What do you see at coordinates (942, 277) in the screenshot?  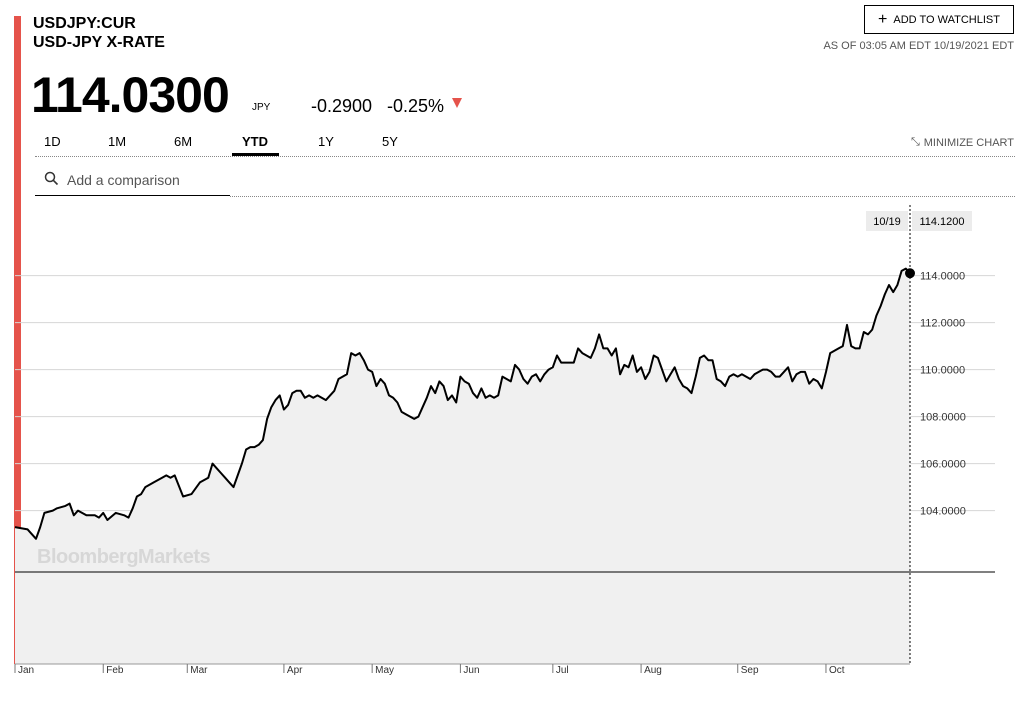 I see `y-tick-label: 114.0000` at bounding box center [942, 277].